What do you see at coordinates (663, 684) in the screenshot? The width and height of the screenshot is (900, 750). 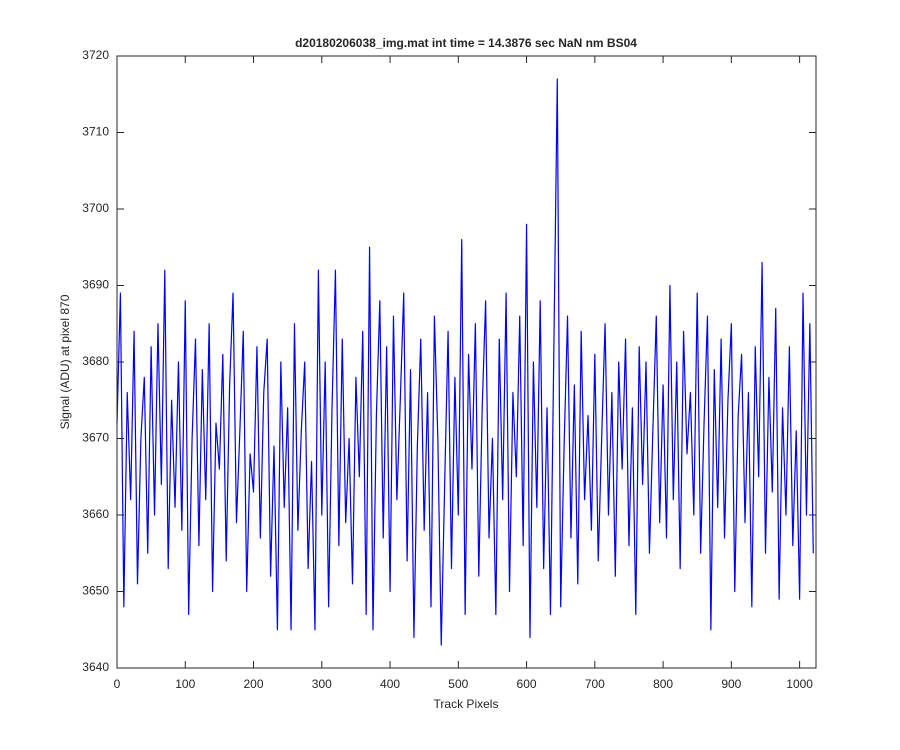 I see `x-tick-label: 800` at bounding box center [663, 684].